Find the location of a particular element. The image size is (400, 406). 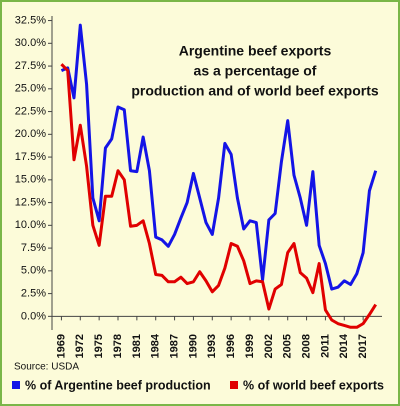

x-tick-label: 2008 is located at coordinates (306, 346).